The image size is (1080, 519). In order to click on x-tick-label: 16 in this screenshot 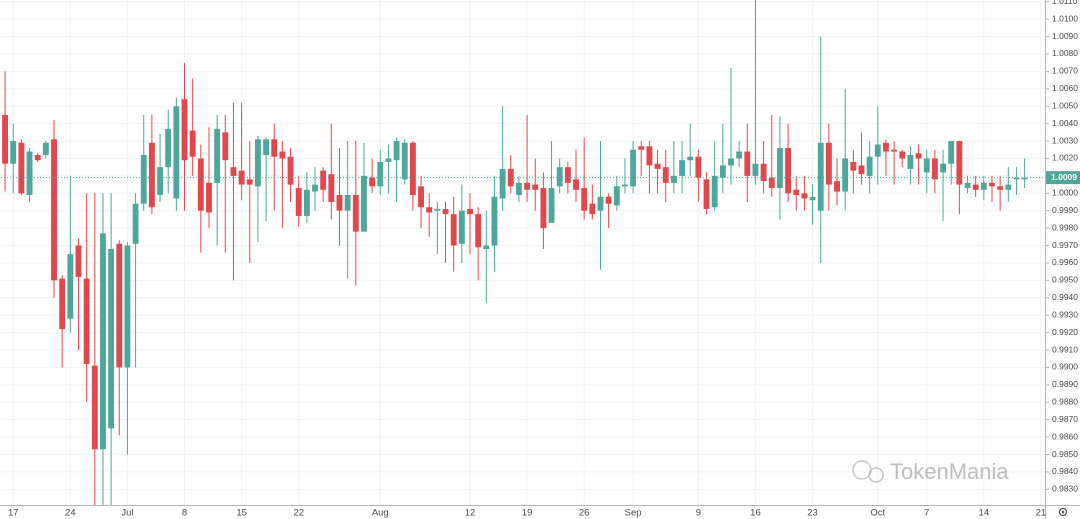, I will do `click(755, 513)`.